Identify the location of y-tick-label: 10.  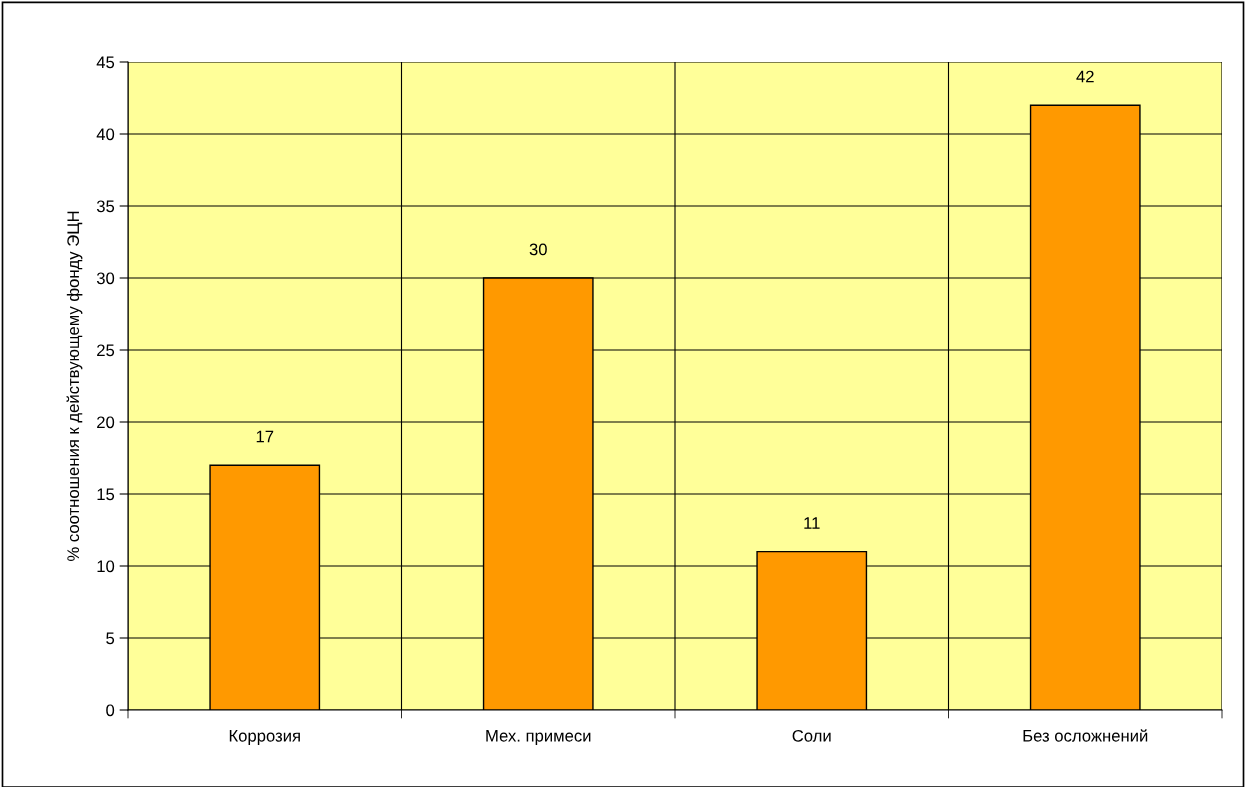
(106, 566).